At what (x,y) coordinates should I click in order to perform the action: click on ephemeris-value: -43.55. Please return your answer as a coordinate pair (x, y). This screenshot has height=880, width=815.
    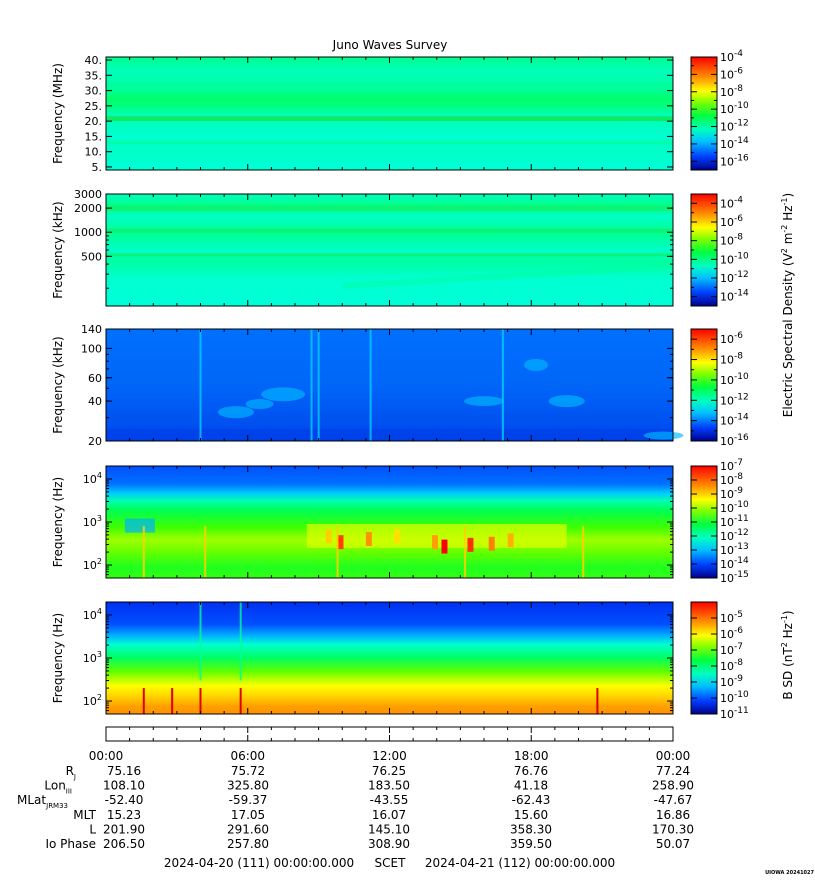
    Looking at the image, I should click on (389, 800).